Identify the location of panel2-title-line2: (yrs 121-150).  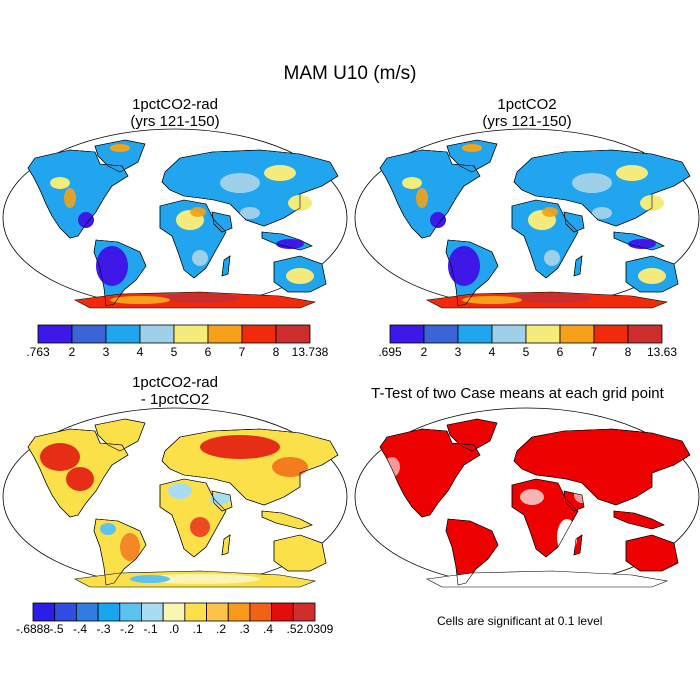
(527, 121).